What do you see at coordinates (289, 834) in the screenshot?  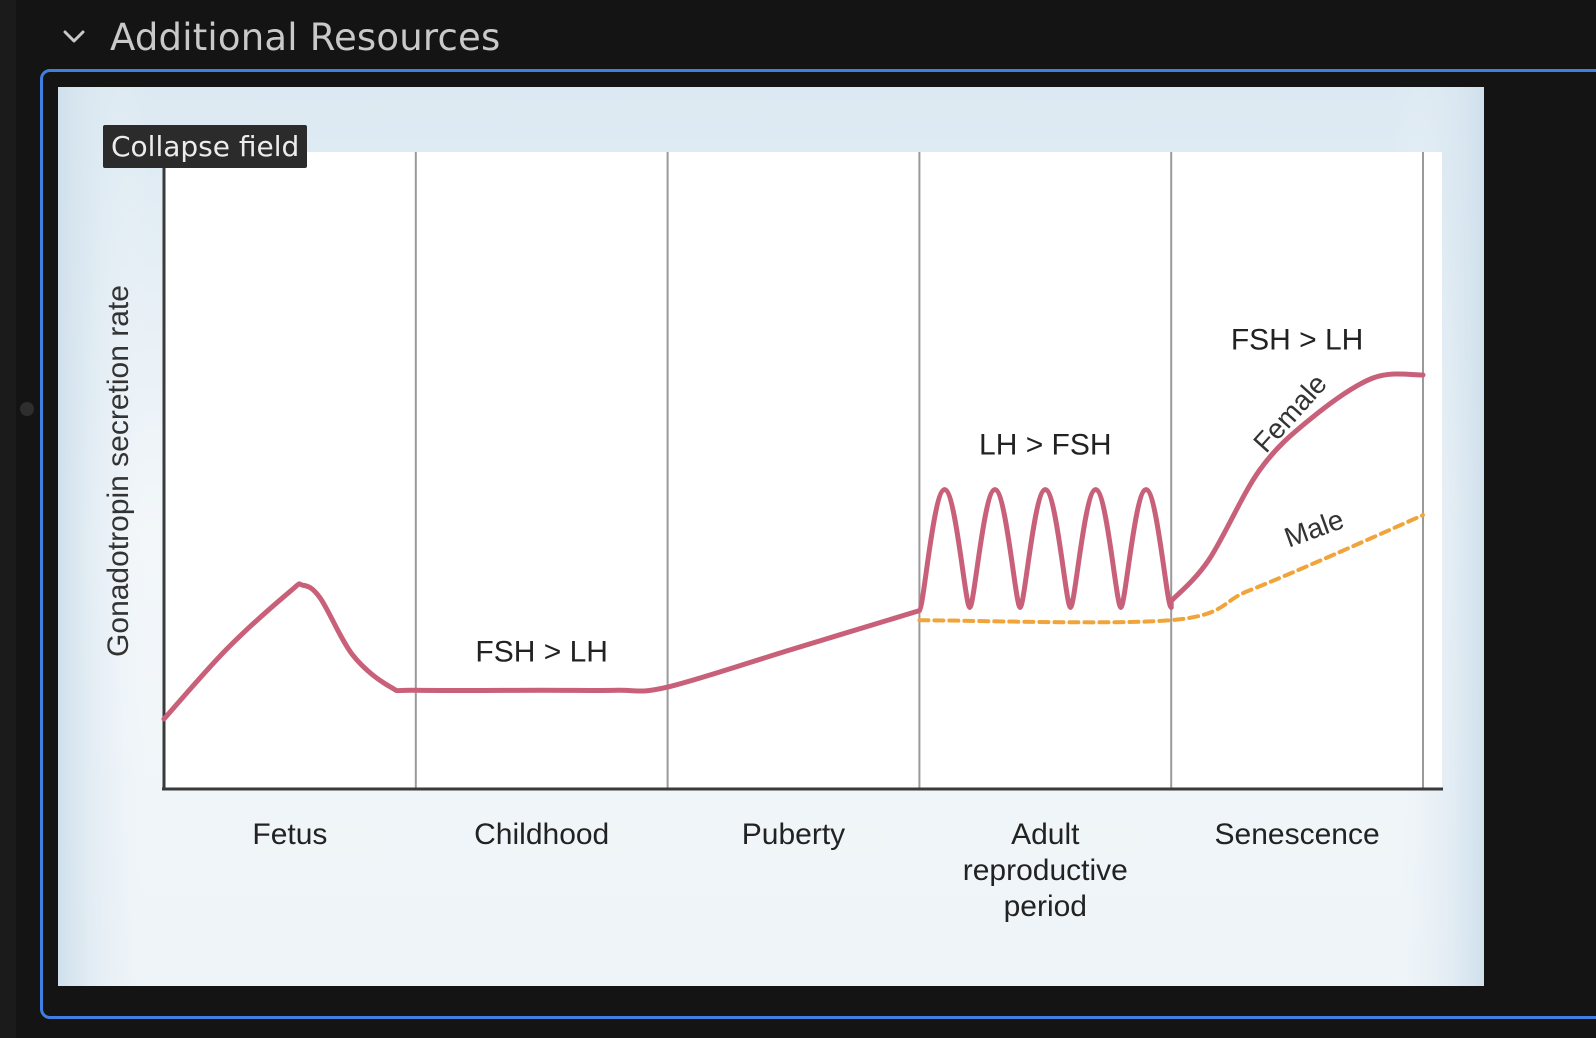 I see `category-label: Fetus` at bounding box center [289, 834].